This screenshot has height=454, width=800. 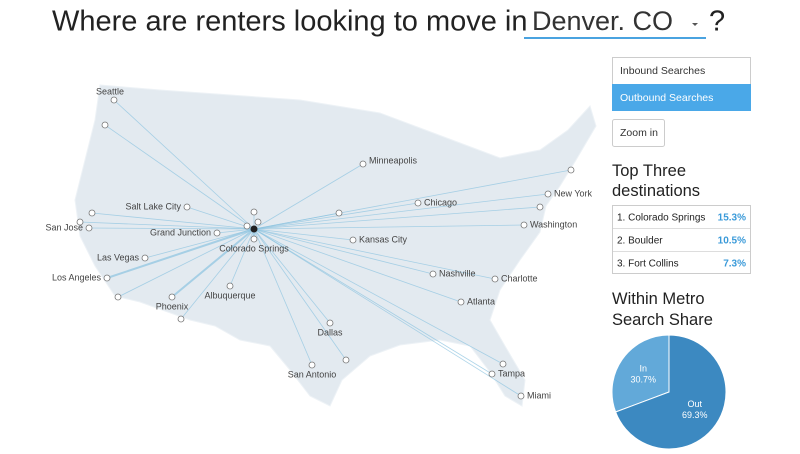 I want to click on city-label: San Antonio, so click(x=312, y=374).